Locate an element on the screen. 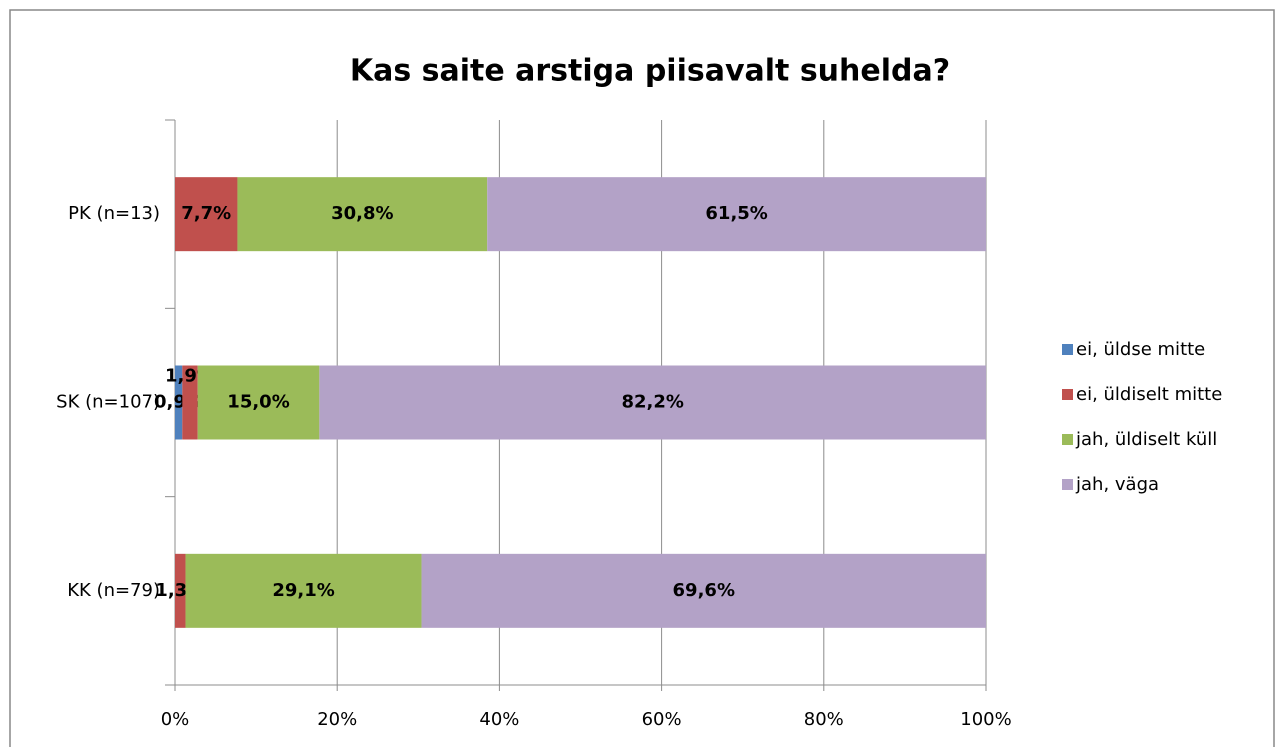 The image size is (1284, 747). chart-title: Kas saite arstiga piisavalt suhelda? is located at coordinates (650, 71).